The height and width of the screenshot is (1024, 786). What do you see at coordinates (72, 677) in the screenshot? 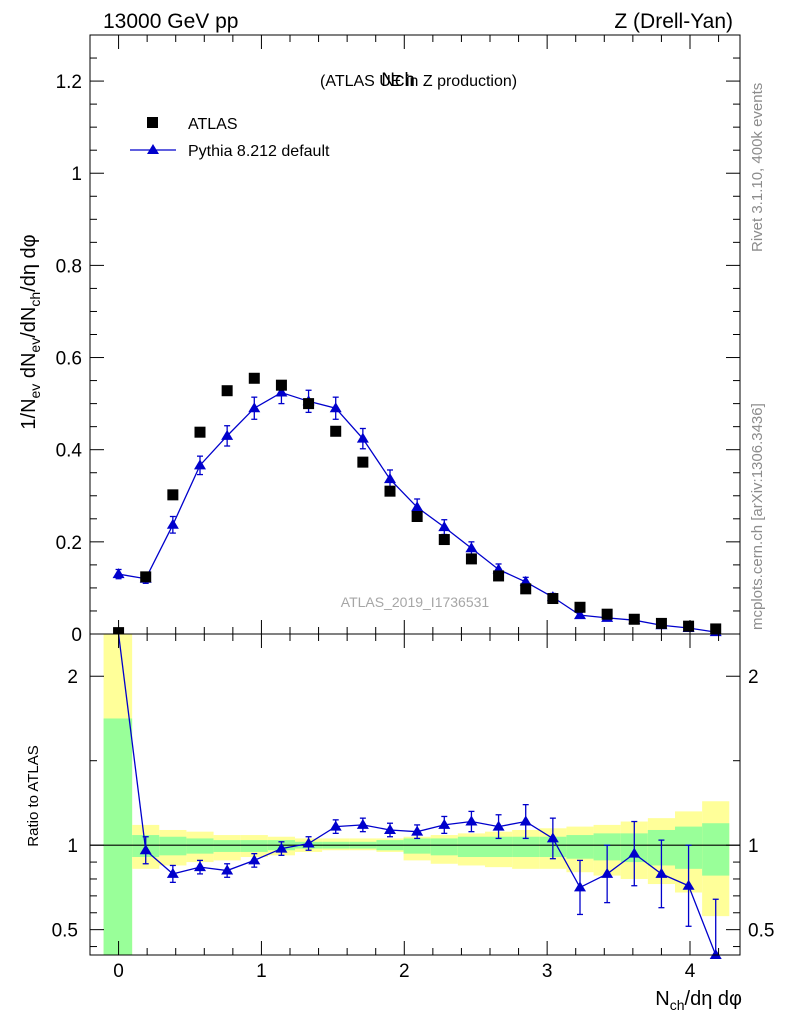
I see `ratio-y-tick-label: 2` at bounding box center [72, 677].